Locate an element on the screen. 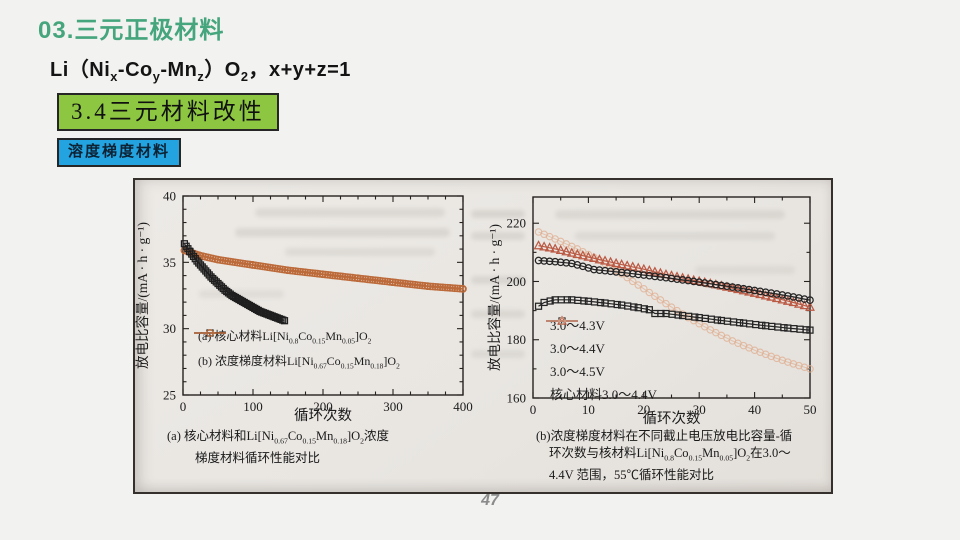 The image size is (960, 540). chart-b-legend: 3.0～4.3V 3.0～4.4V 3.0～4.5V 核心材料3.0～4.4V is located at coordinates (601, 361).